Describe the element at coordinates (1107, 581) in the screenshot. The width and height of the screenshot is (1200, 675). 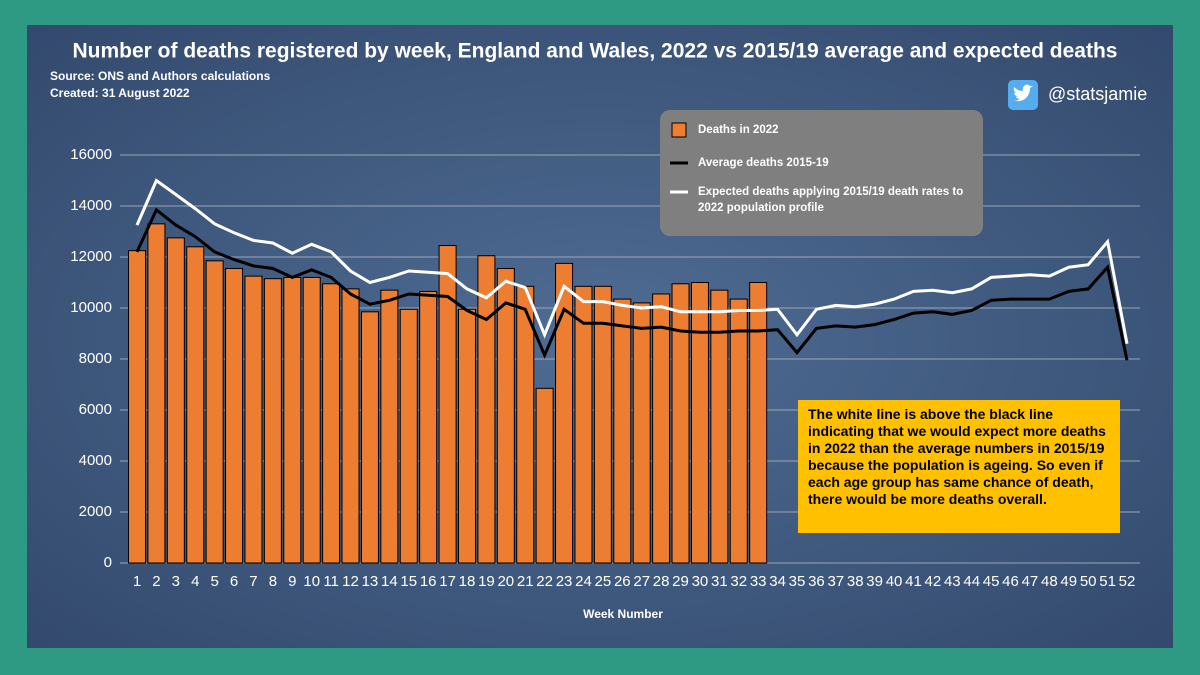
I see `x-tick-label: 51` at that location.